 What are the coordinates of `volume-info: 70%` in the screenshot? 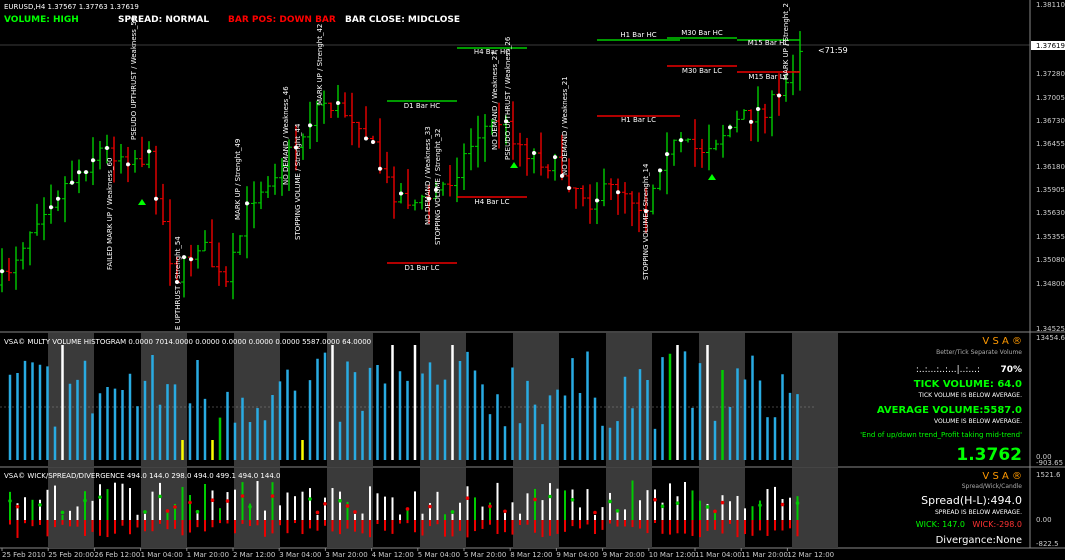 It's located at (1011, 370).